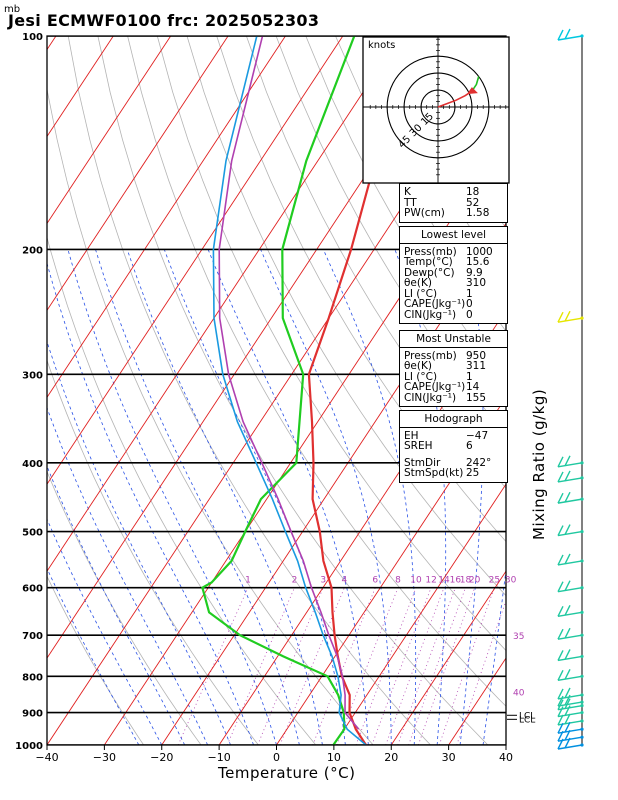 Image resolution: width=618 pixels, height=800 pixels. What do you see at coordinates (109, 130) in the screenshot?
I see `isotherm` at bounding box center [109, 130].